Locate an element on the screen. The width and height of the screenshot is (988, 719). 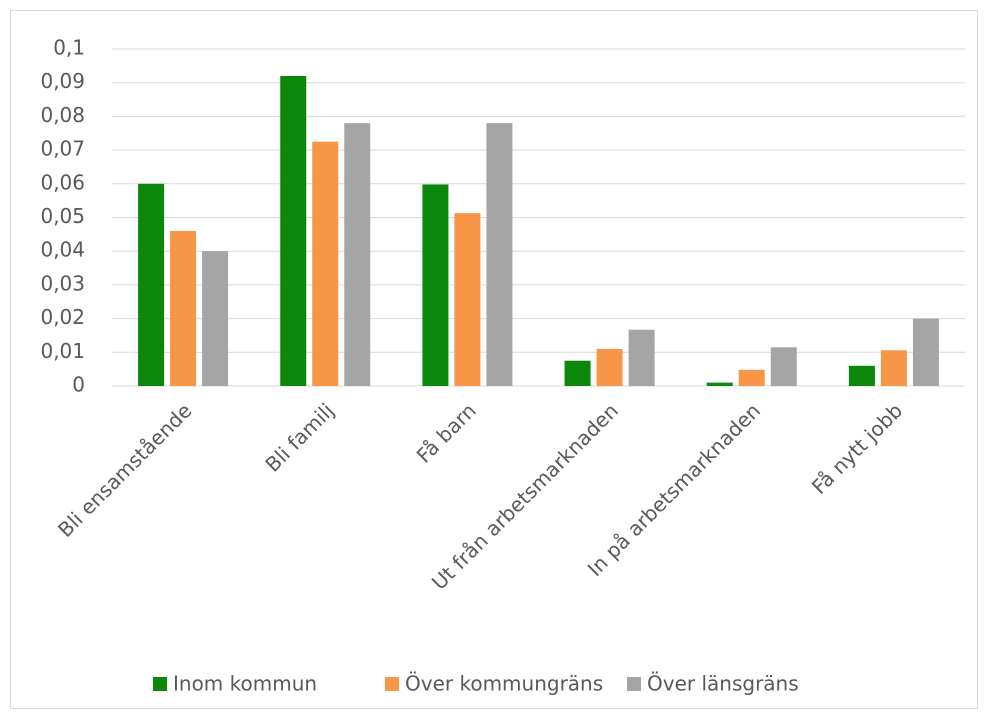
y-tick-label: 0,04 is located at coordinates (62, 250).